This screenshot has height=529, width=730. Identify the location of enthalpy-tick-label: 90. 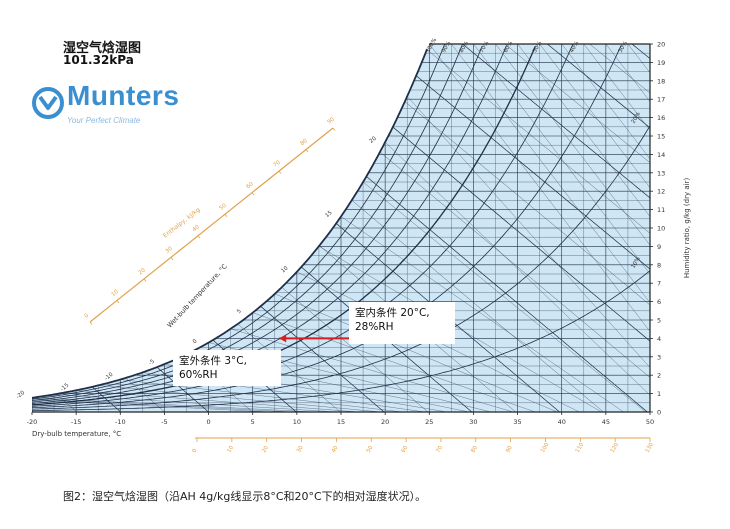
(332, 120).